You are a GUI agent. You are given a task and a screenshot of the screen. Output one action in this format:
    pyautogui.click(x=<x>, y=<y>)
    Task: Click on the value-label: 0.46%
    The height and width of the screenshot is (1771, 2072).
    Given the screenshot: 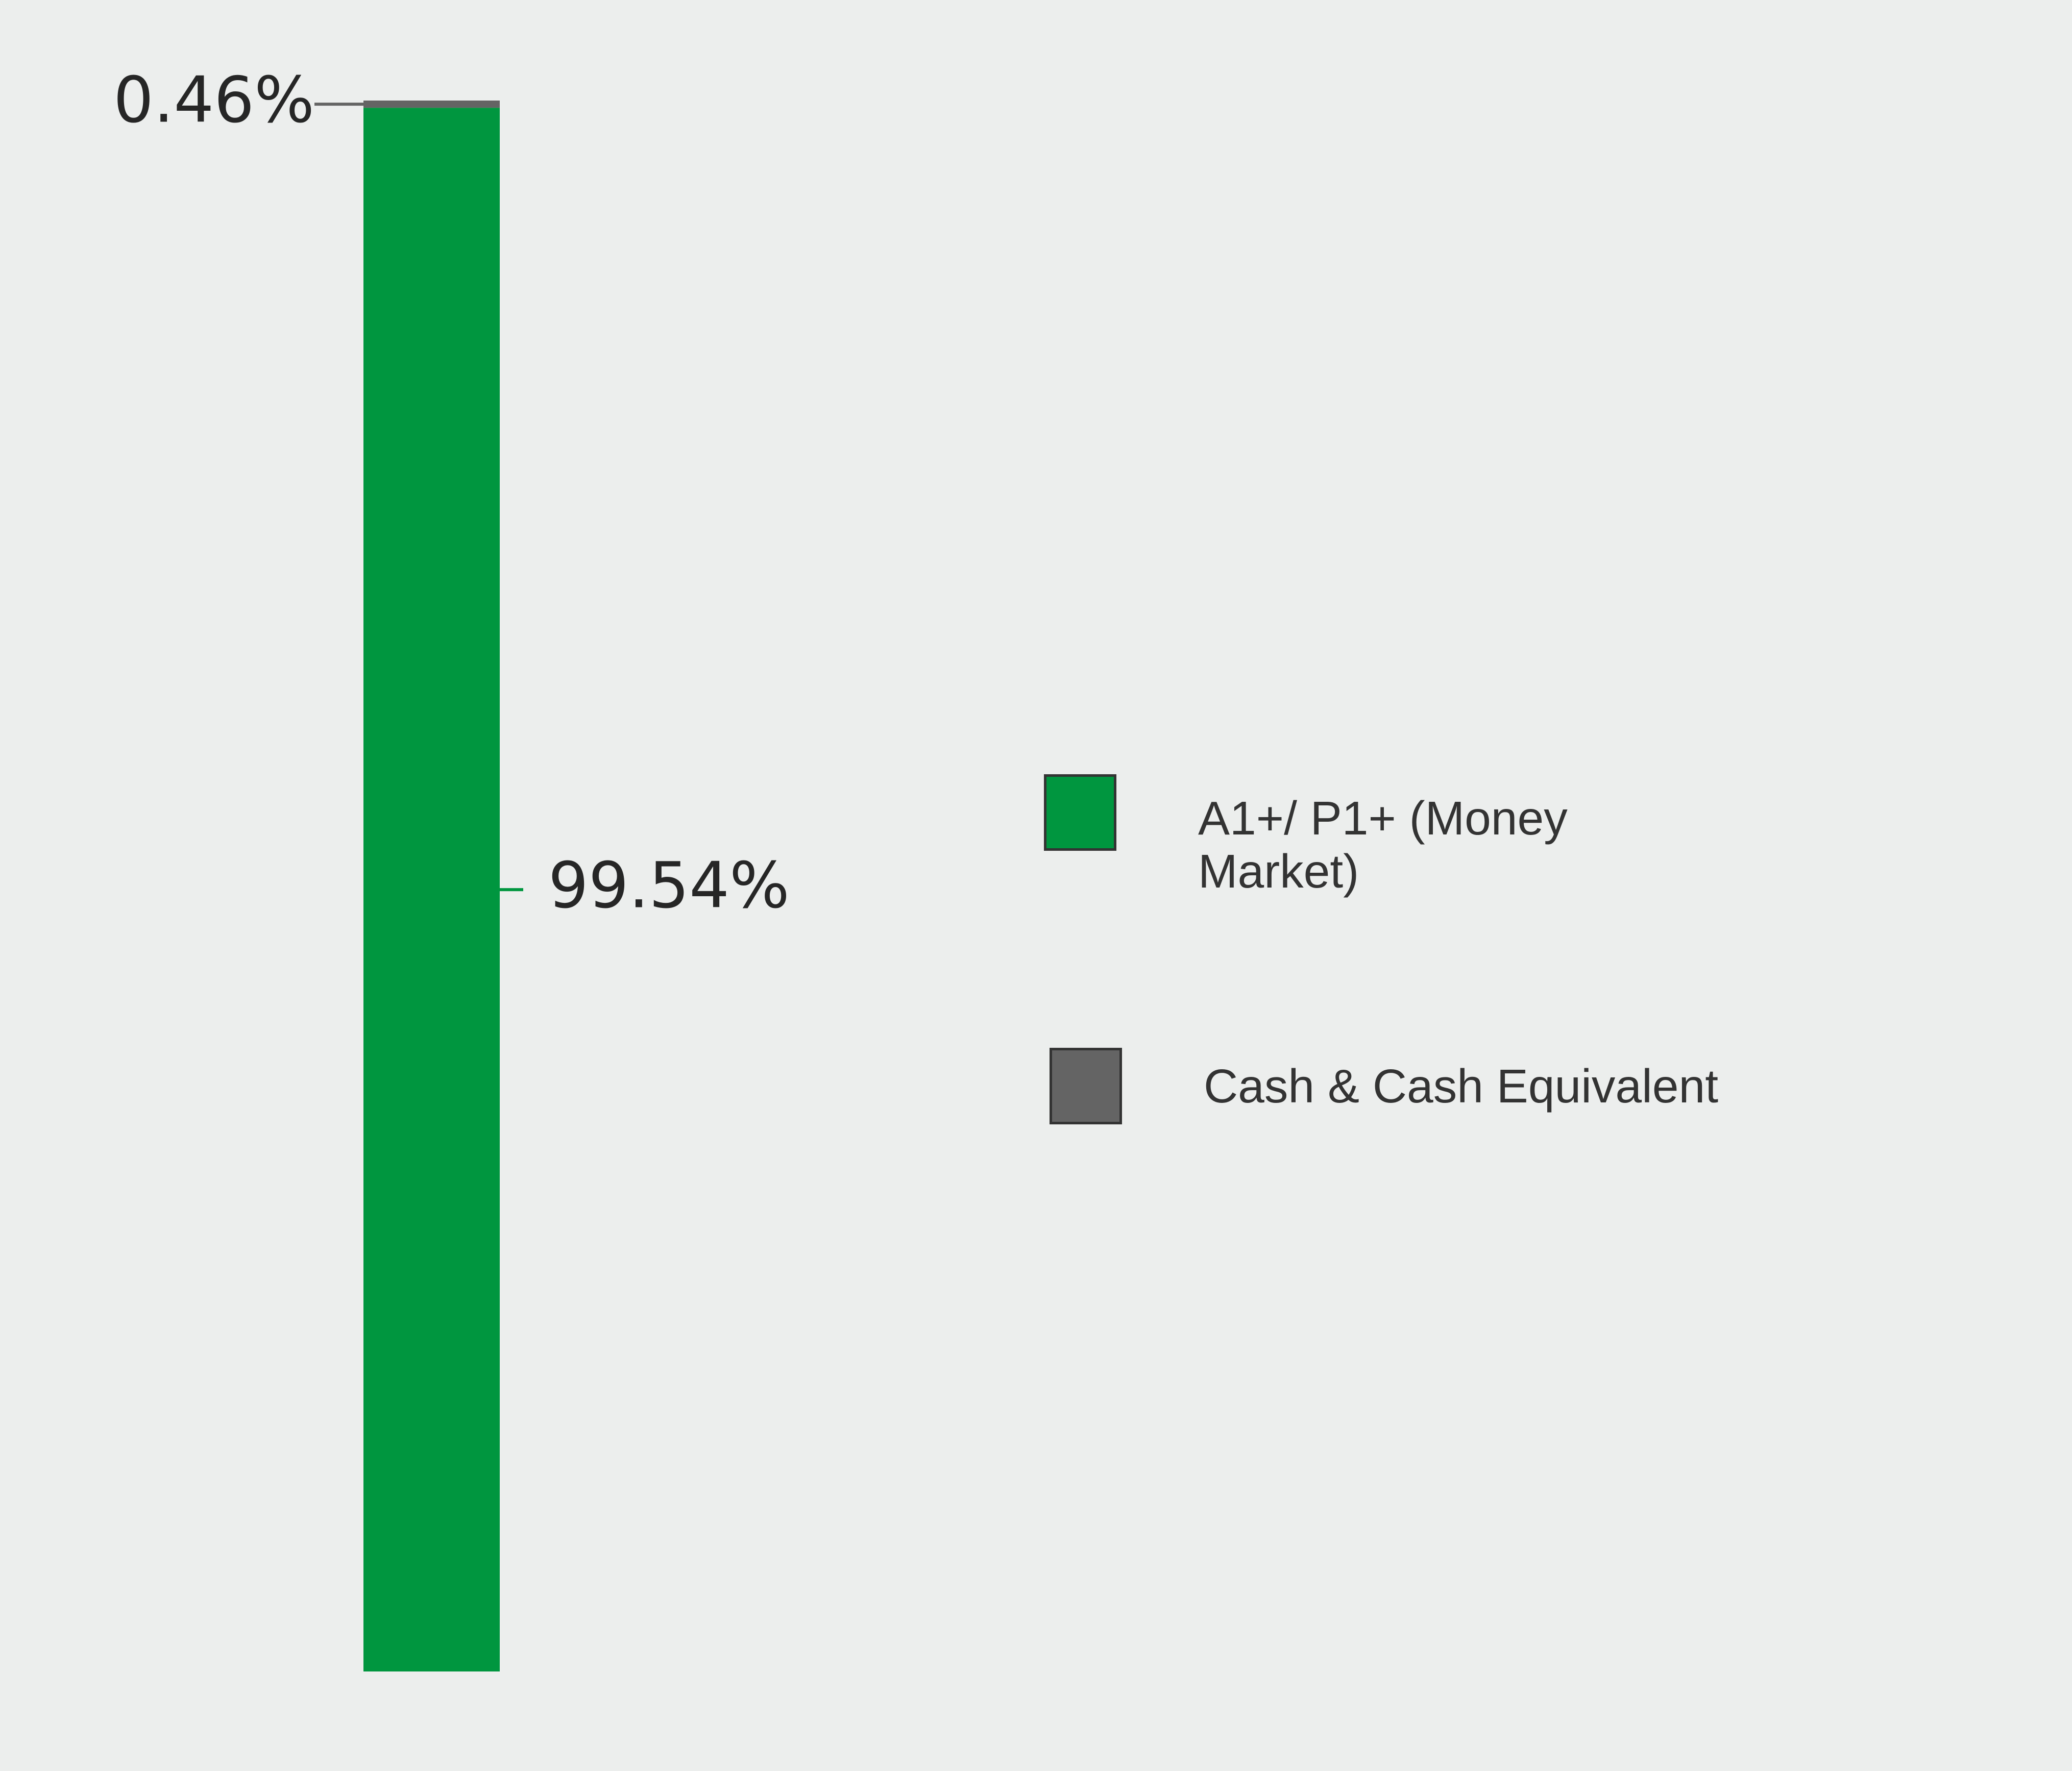 What is the action you would take?
    pyautogui.click(x=213, y=100)
    